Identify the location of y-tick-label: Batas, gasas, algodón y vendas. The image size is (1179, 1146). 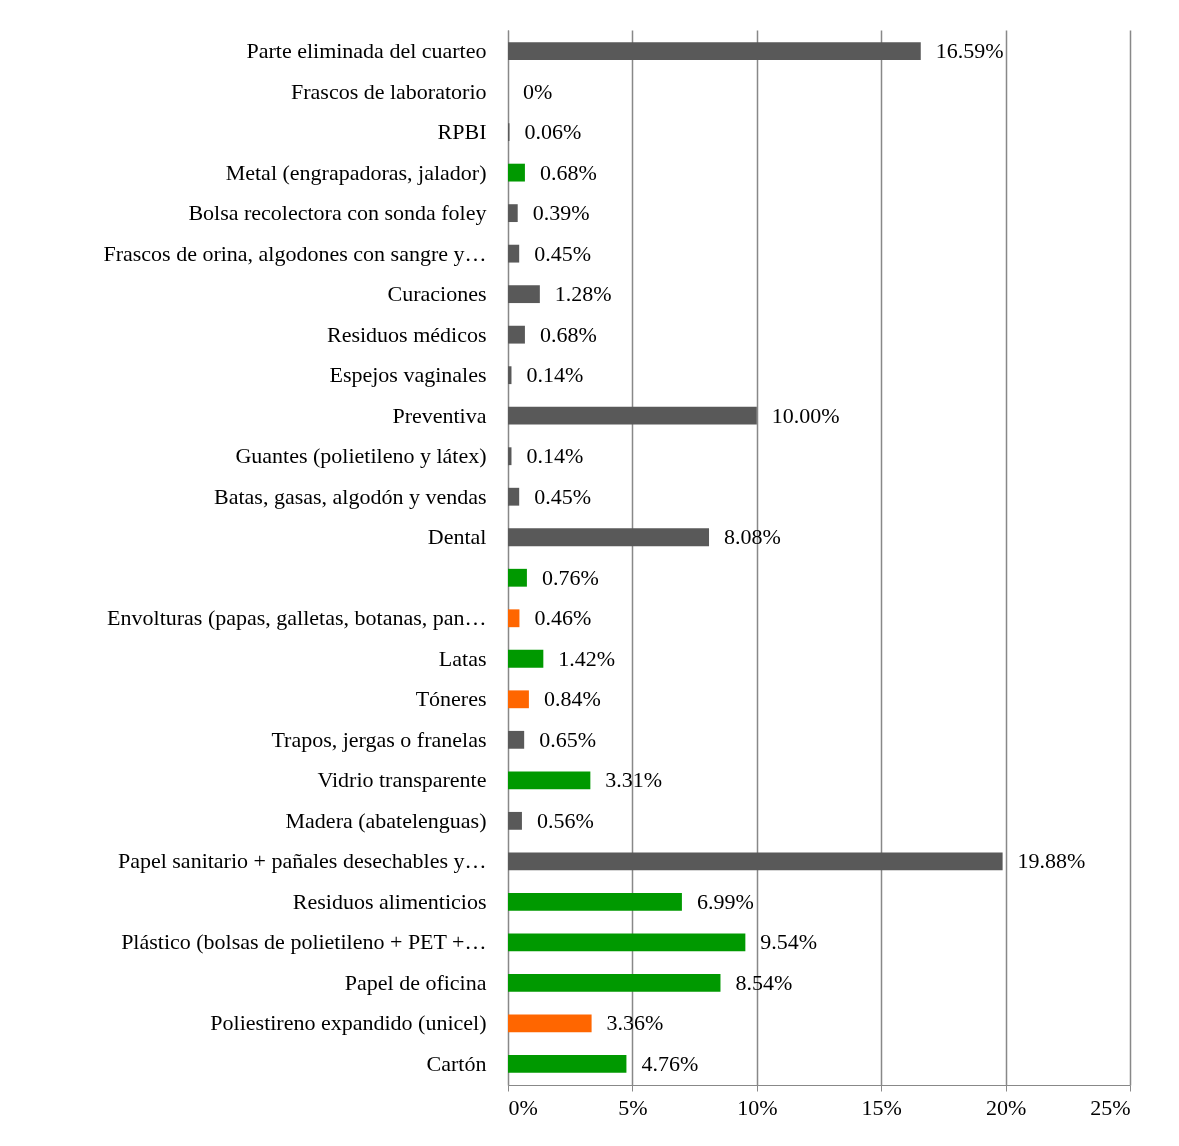
(350, 496).